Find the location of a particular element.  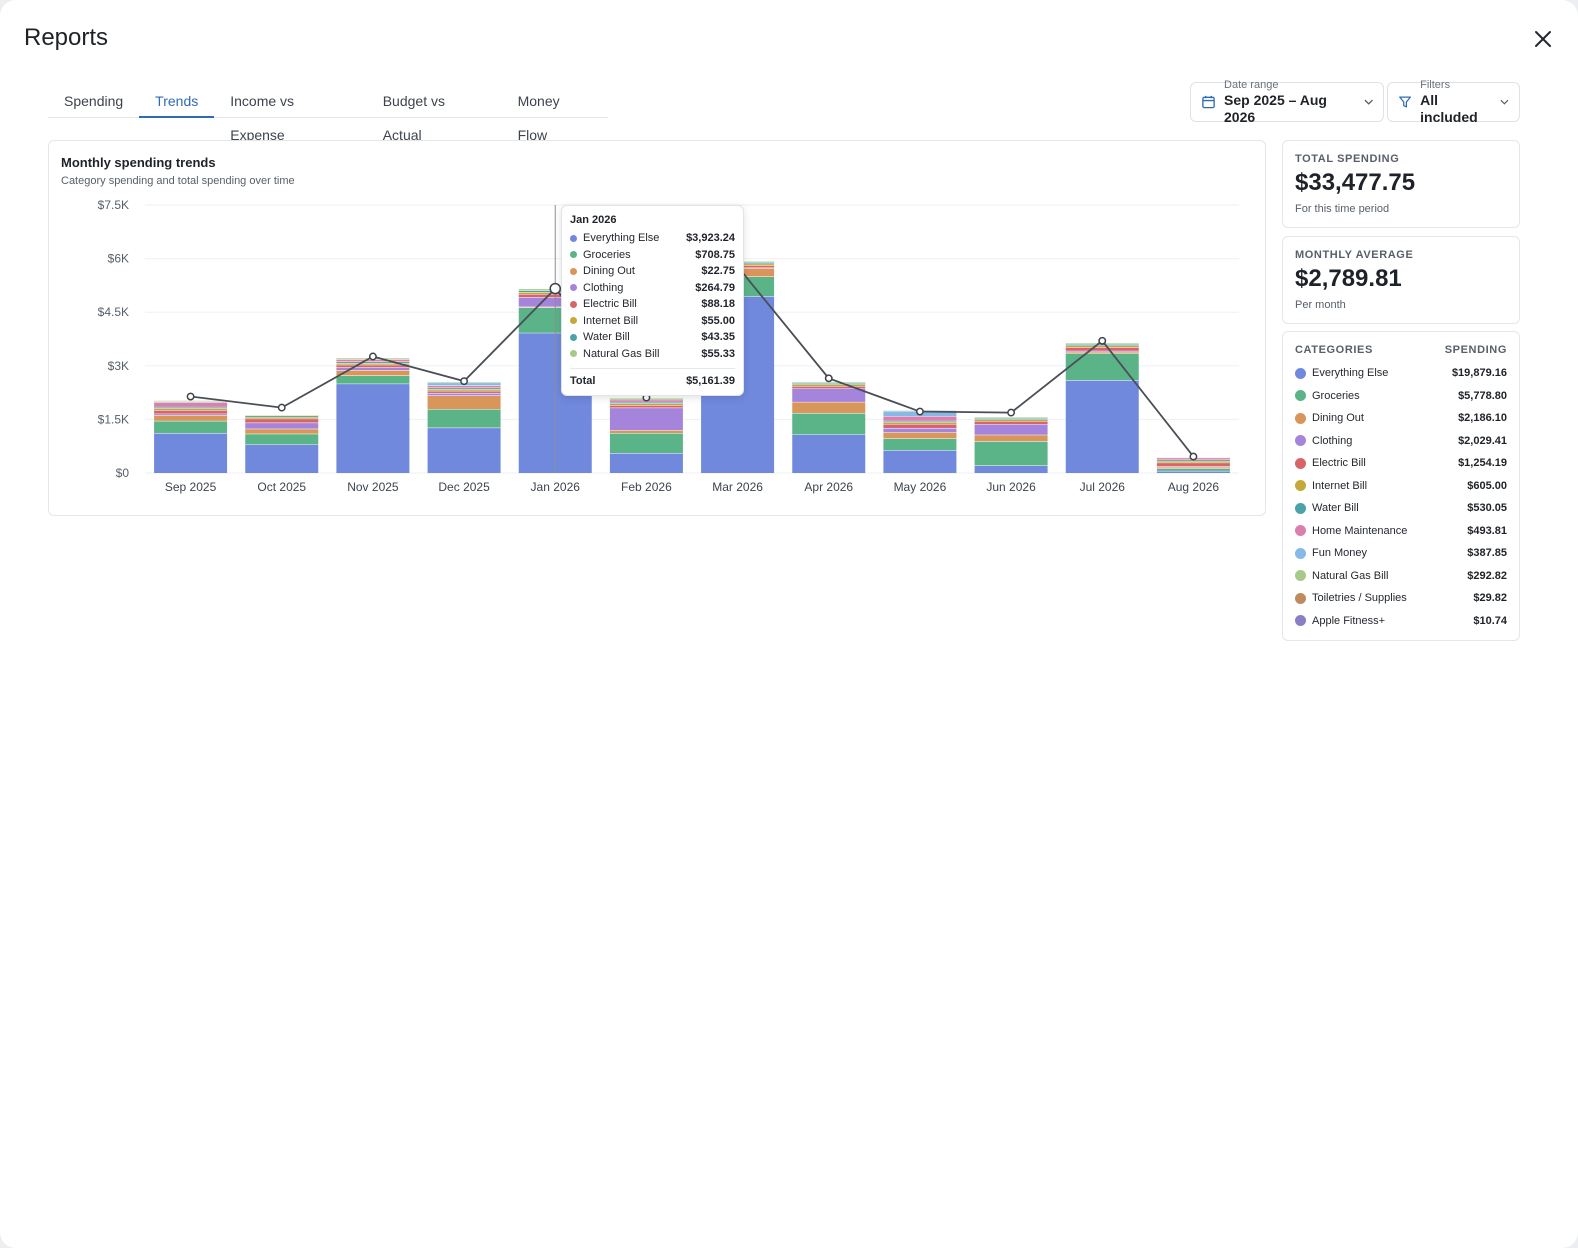

category-row: Toiletries / Supplies $29.82 is located at coordinates (1401, 598).